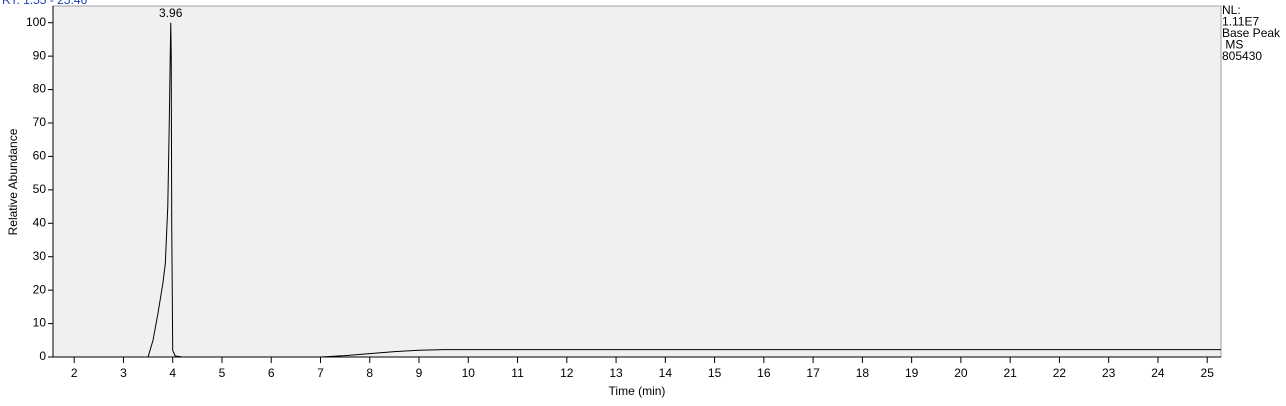 This screenshot has width=1286, height=406. I want to click on x-tick-label: 23, so click(1109, 373).